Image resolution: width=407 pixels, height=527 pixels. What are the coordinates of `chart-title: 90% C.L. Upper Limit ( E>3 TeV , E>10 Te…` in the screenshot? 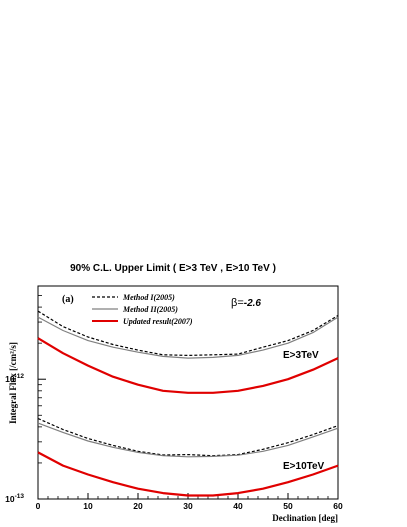 It's located at (173, 268).